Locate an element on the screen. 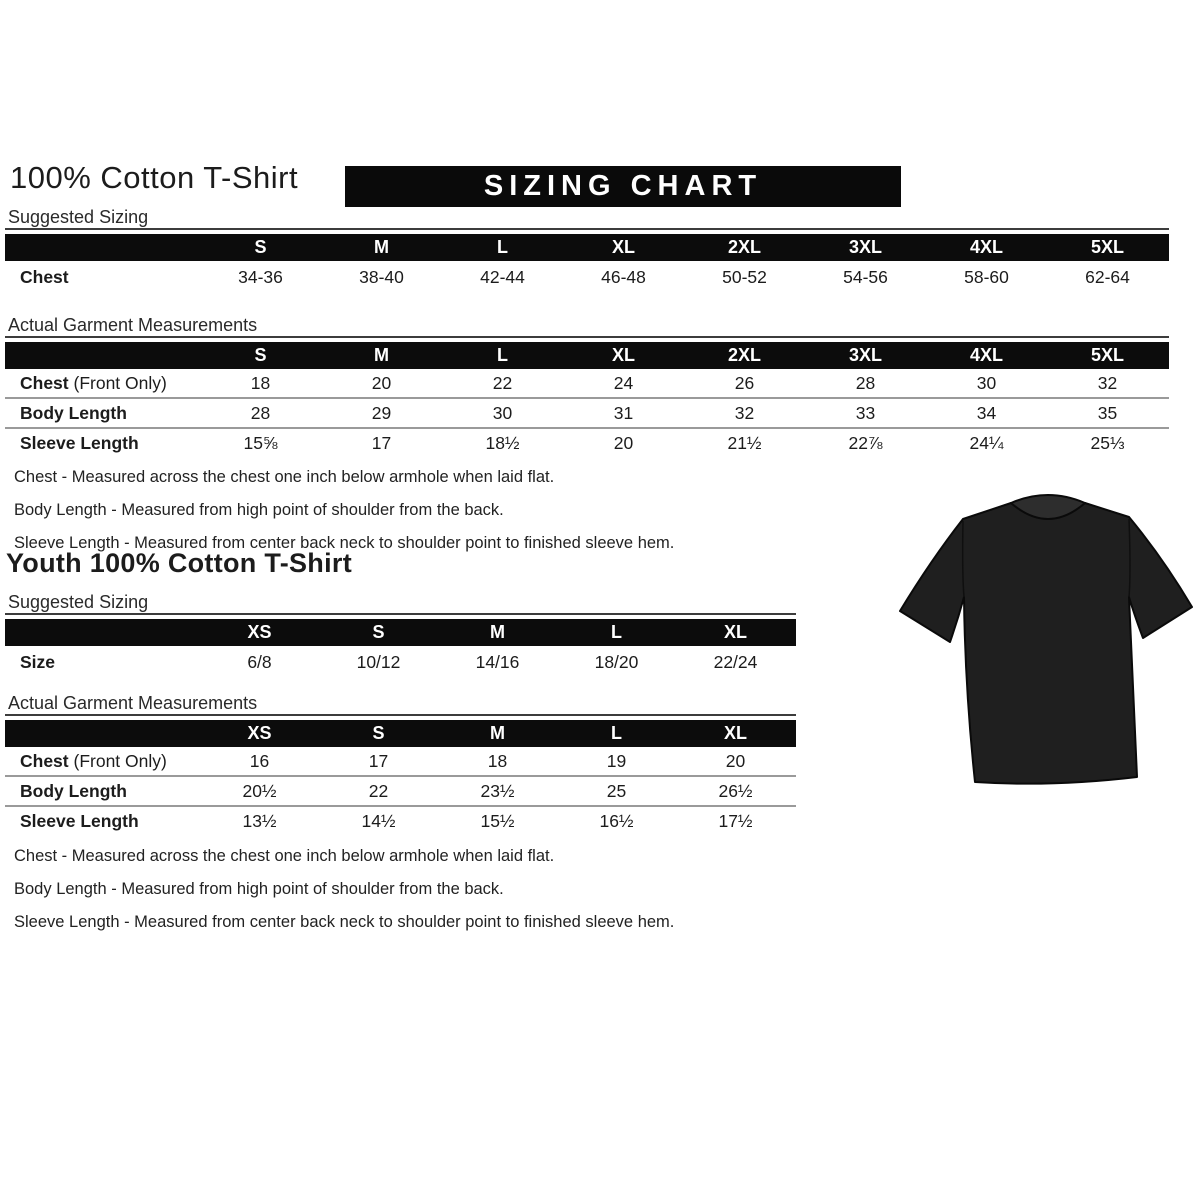  youth-actual-header-row: XS S M L XL is located at coordinates (400, 733).